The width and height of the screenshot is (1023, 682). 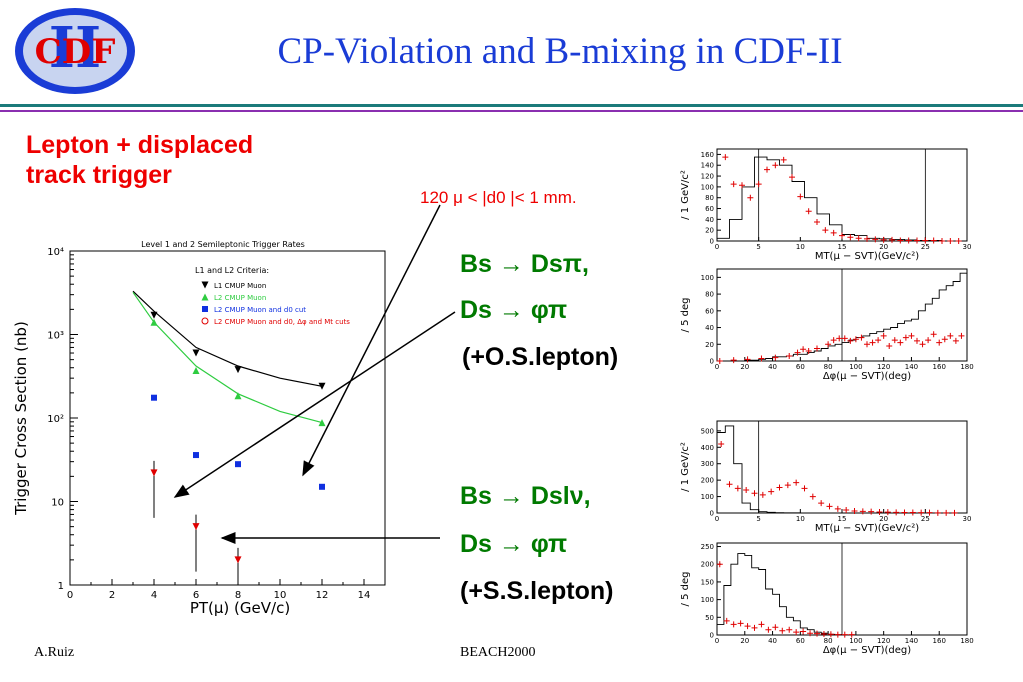 What do you see at coordinates (707, 600) in the screenshot?
I see `y-tick-label: 100` at bounding box center [707, 600].